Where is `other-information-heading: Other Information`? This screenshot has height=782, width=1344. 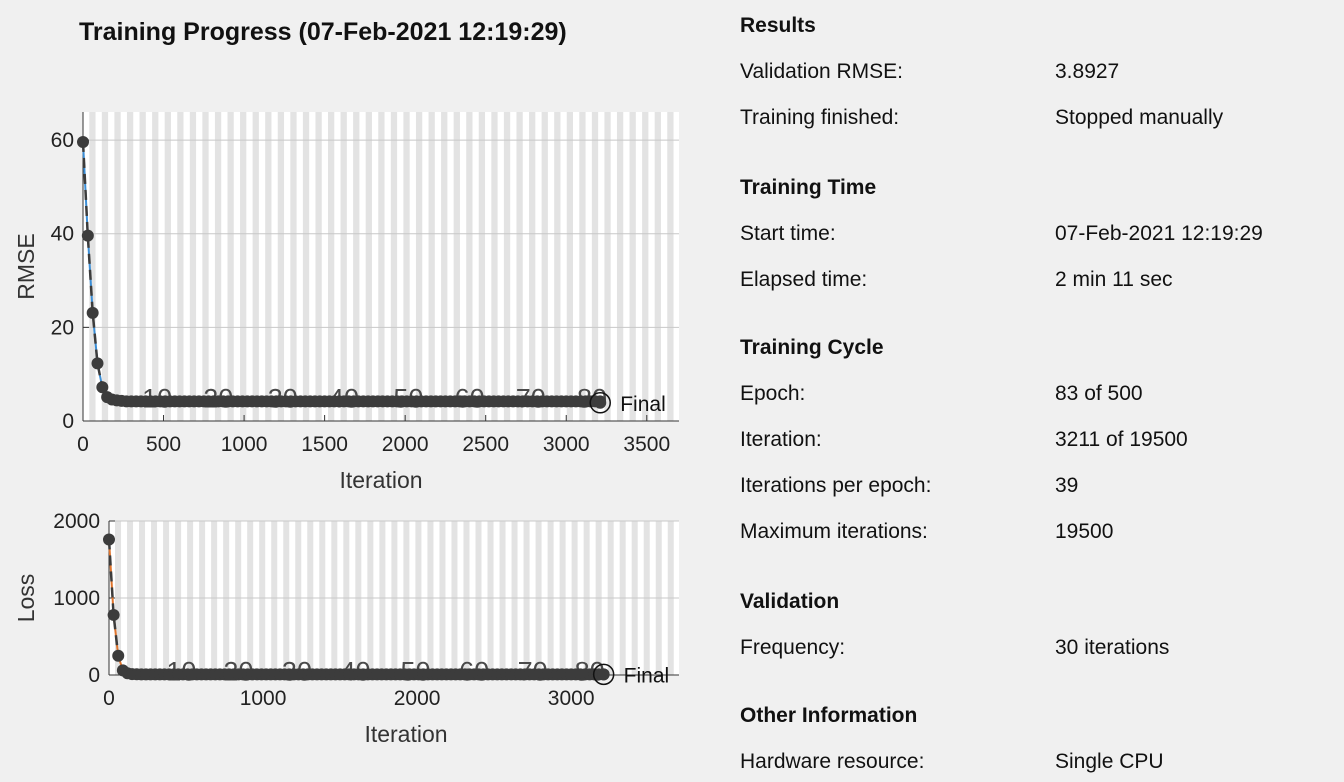
other-information-heading: Other Information is located at coordinates (829, 715).